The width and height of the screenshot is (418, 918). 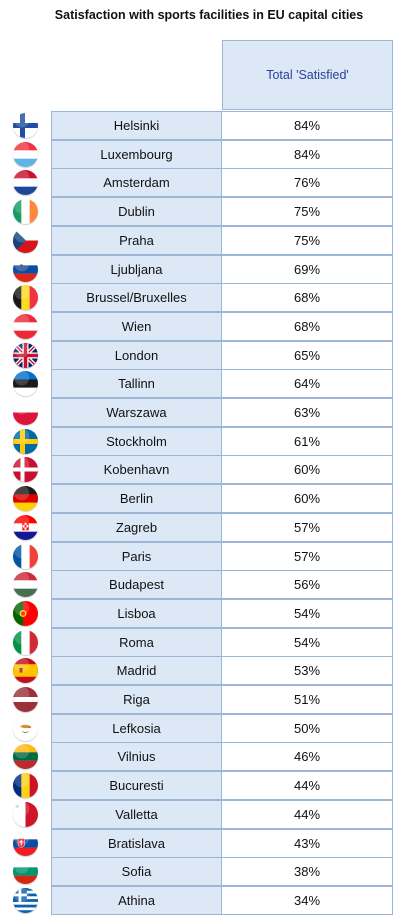 I want to click on finland-flag-icon, so click(x=25, y=125).